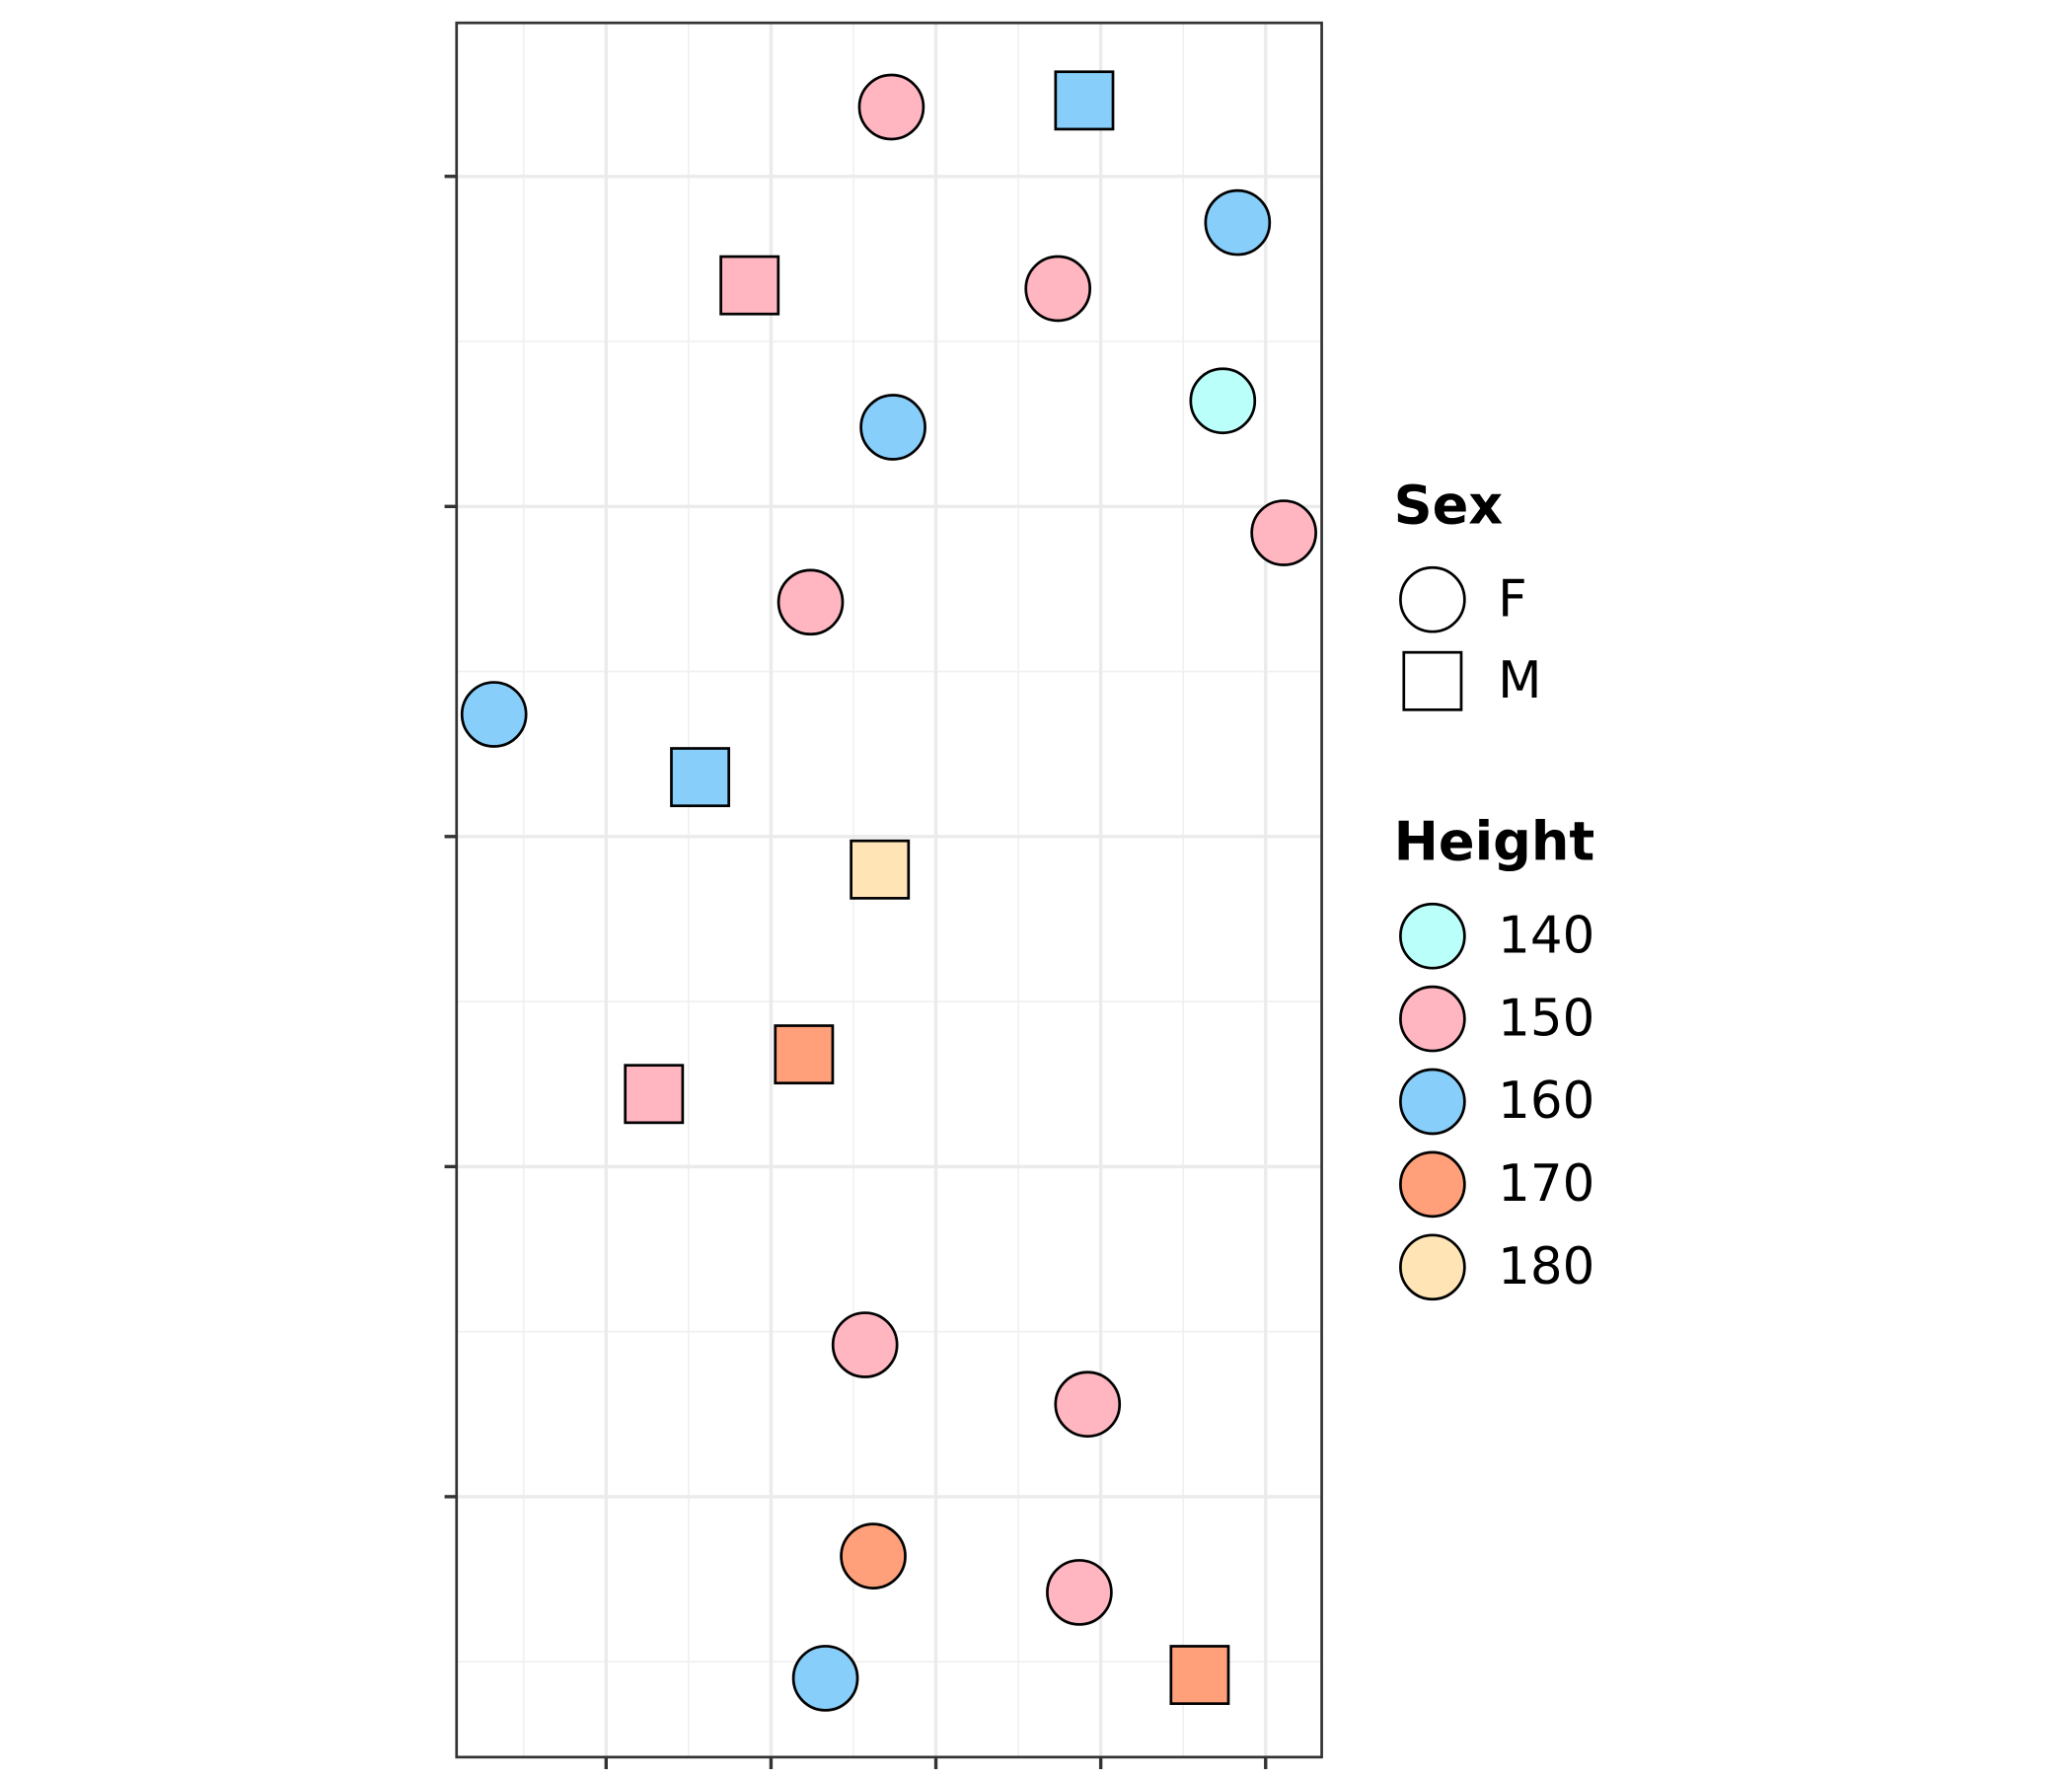 This screenshot has height=1776, width=2072. What do you see at coordinates (1546, 1184) in the screenshot?
I see `legend-label: 170` at bounding box center [1546, 1184].